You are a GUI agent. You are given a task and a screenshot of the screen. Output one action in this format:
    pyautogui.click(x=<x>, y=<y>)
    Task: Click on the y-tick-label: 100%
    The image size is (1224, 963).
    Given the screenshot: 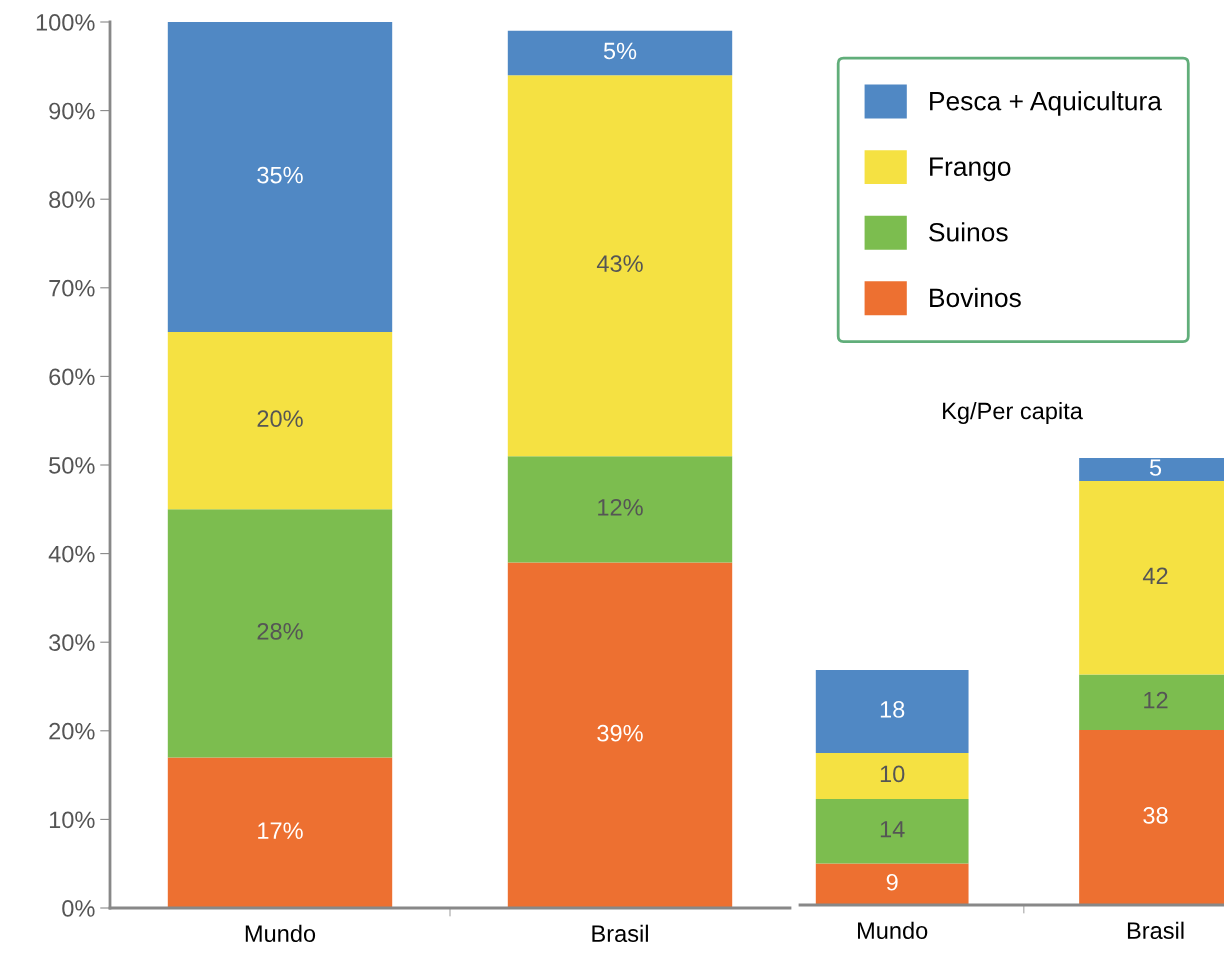 What is the action you would take?
    pyautogui.click(x=65, y=22)
    